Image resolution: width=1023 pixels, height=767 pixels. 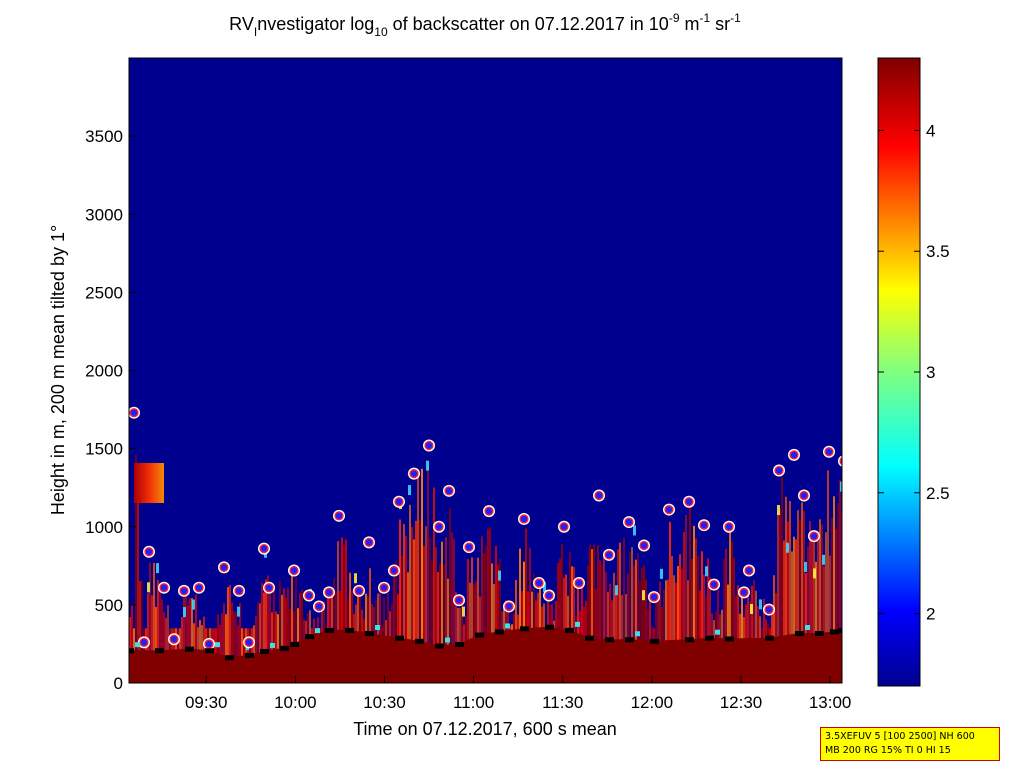 I want to click on colorbar-tick-label: 3.5, so click(x=938, y=251).